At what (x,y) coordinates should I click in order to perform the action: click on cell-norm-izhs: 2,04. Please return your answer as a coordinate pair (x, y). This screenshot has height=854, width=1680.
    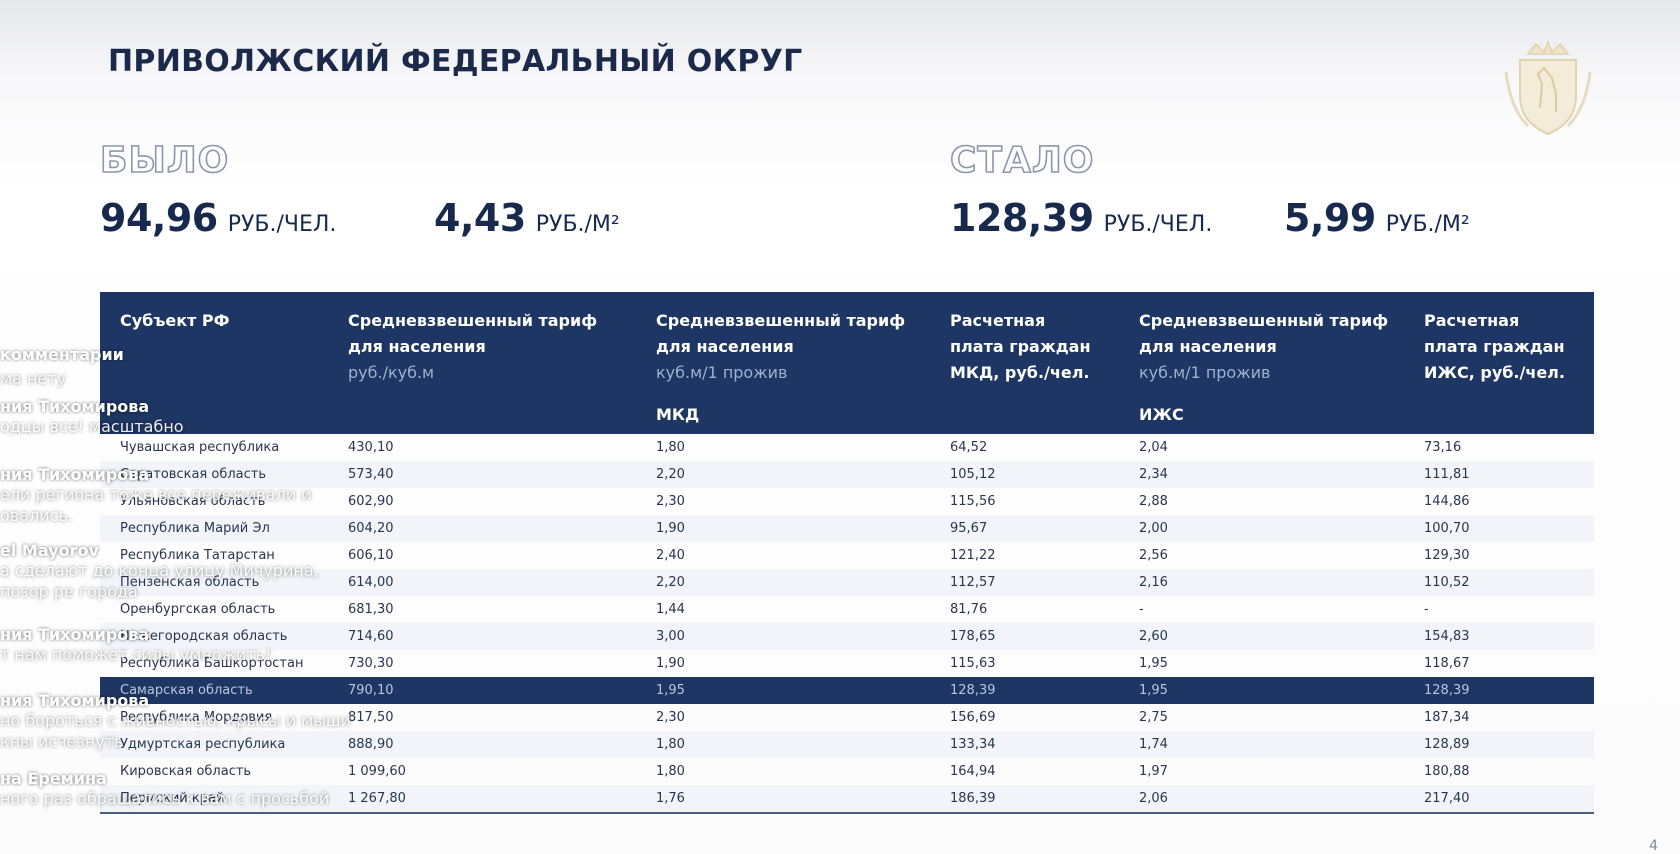
    Looking at the image, I should click on (1153, 447).